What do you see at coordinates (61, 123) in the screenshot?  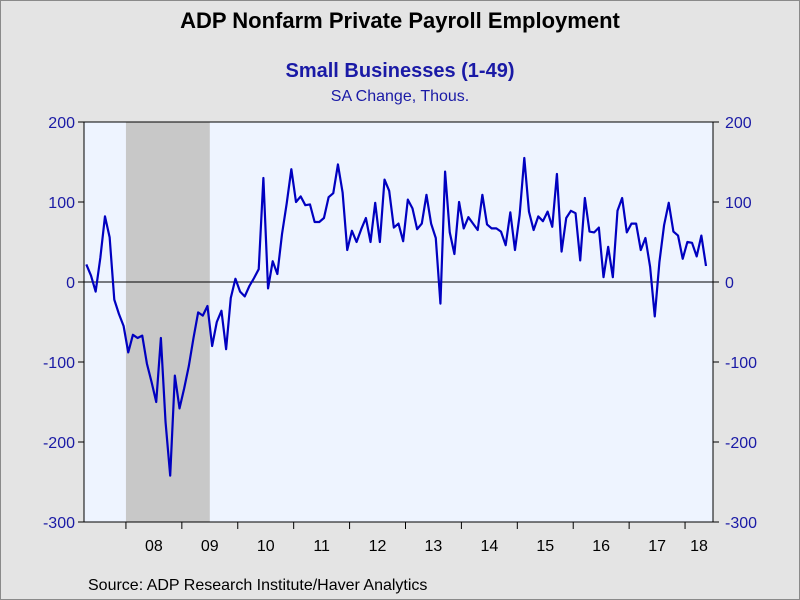 I see `y-tick-label-left: 200` at bounding box center [61, 123].